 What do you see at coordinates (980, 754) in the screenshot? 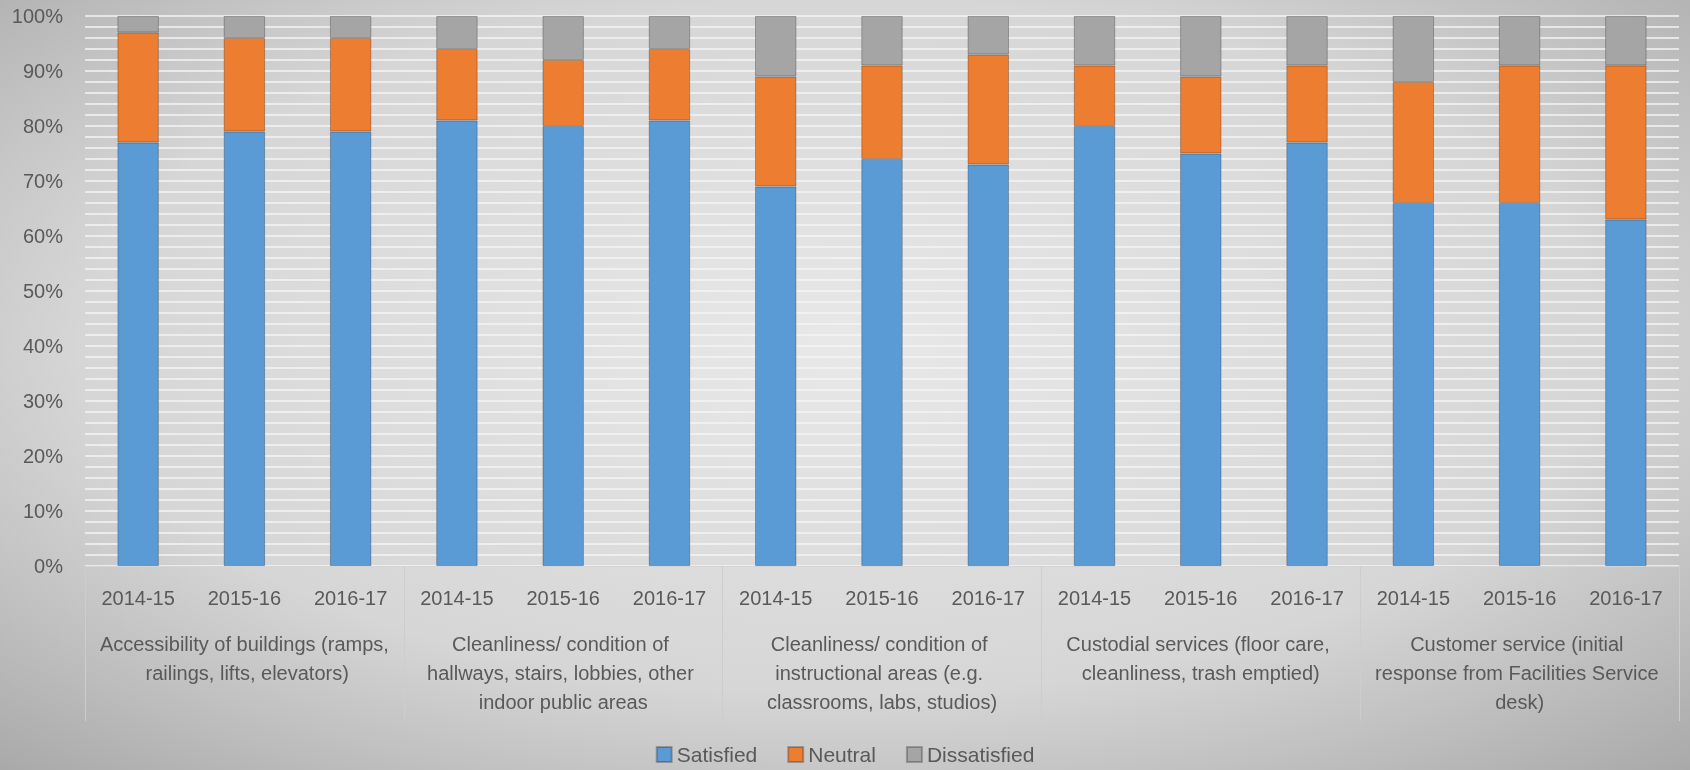
I see `legend-label: Dissatisfied` at bounding box center [980, 754].